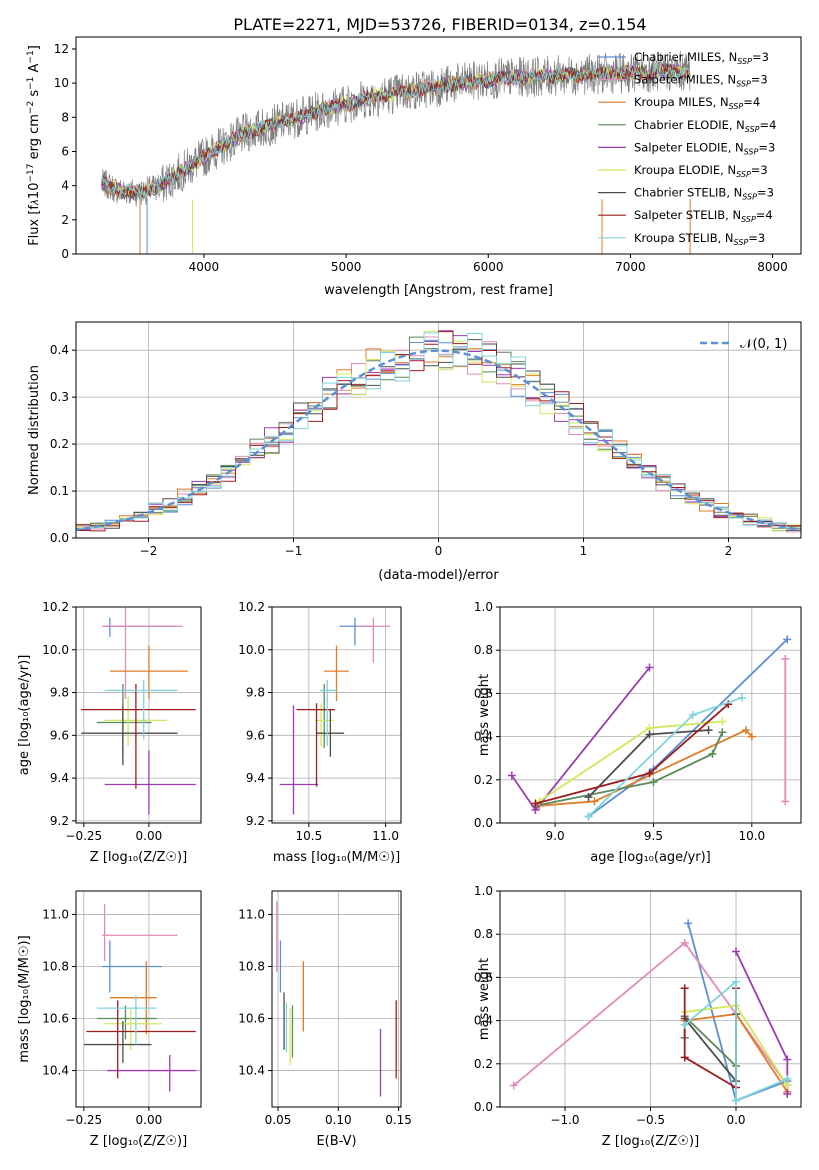 The height and width of the screenshot is (1170, 819). Describe the element at coordinates (34, 69) in the screenshot. I see `y-axis-label-part: A` at that location.